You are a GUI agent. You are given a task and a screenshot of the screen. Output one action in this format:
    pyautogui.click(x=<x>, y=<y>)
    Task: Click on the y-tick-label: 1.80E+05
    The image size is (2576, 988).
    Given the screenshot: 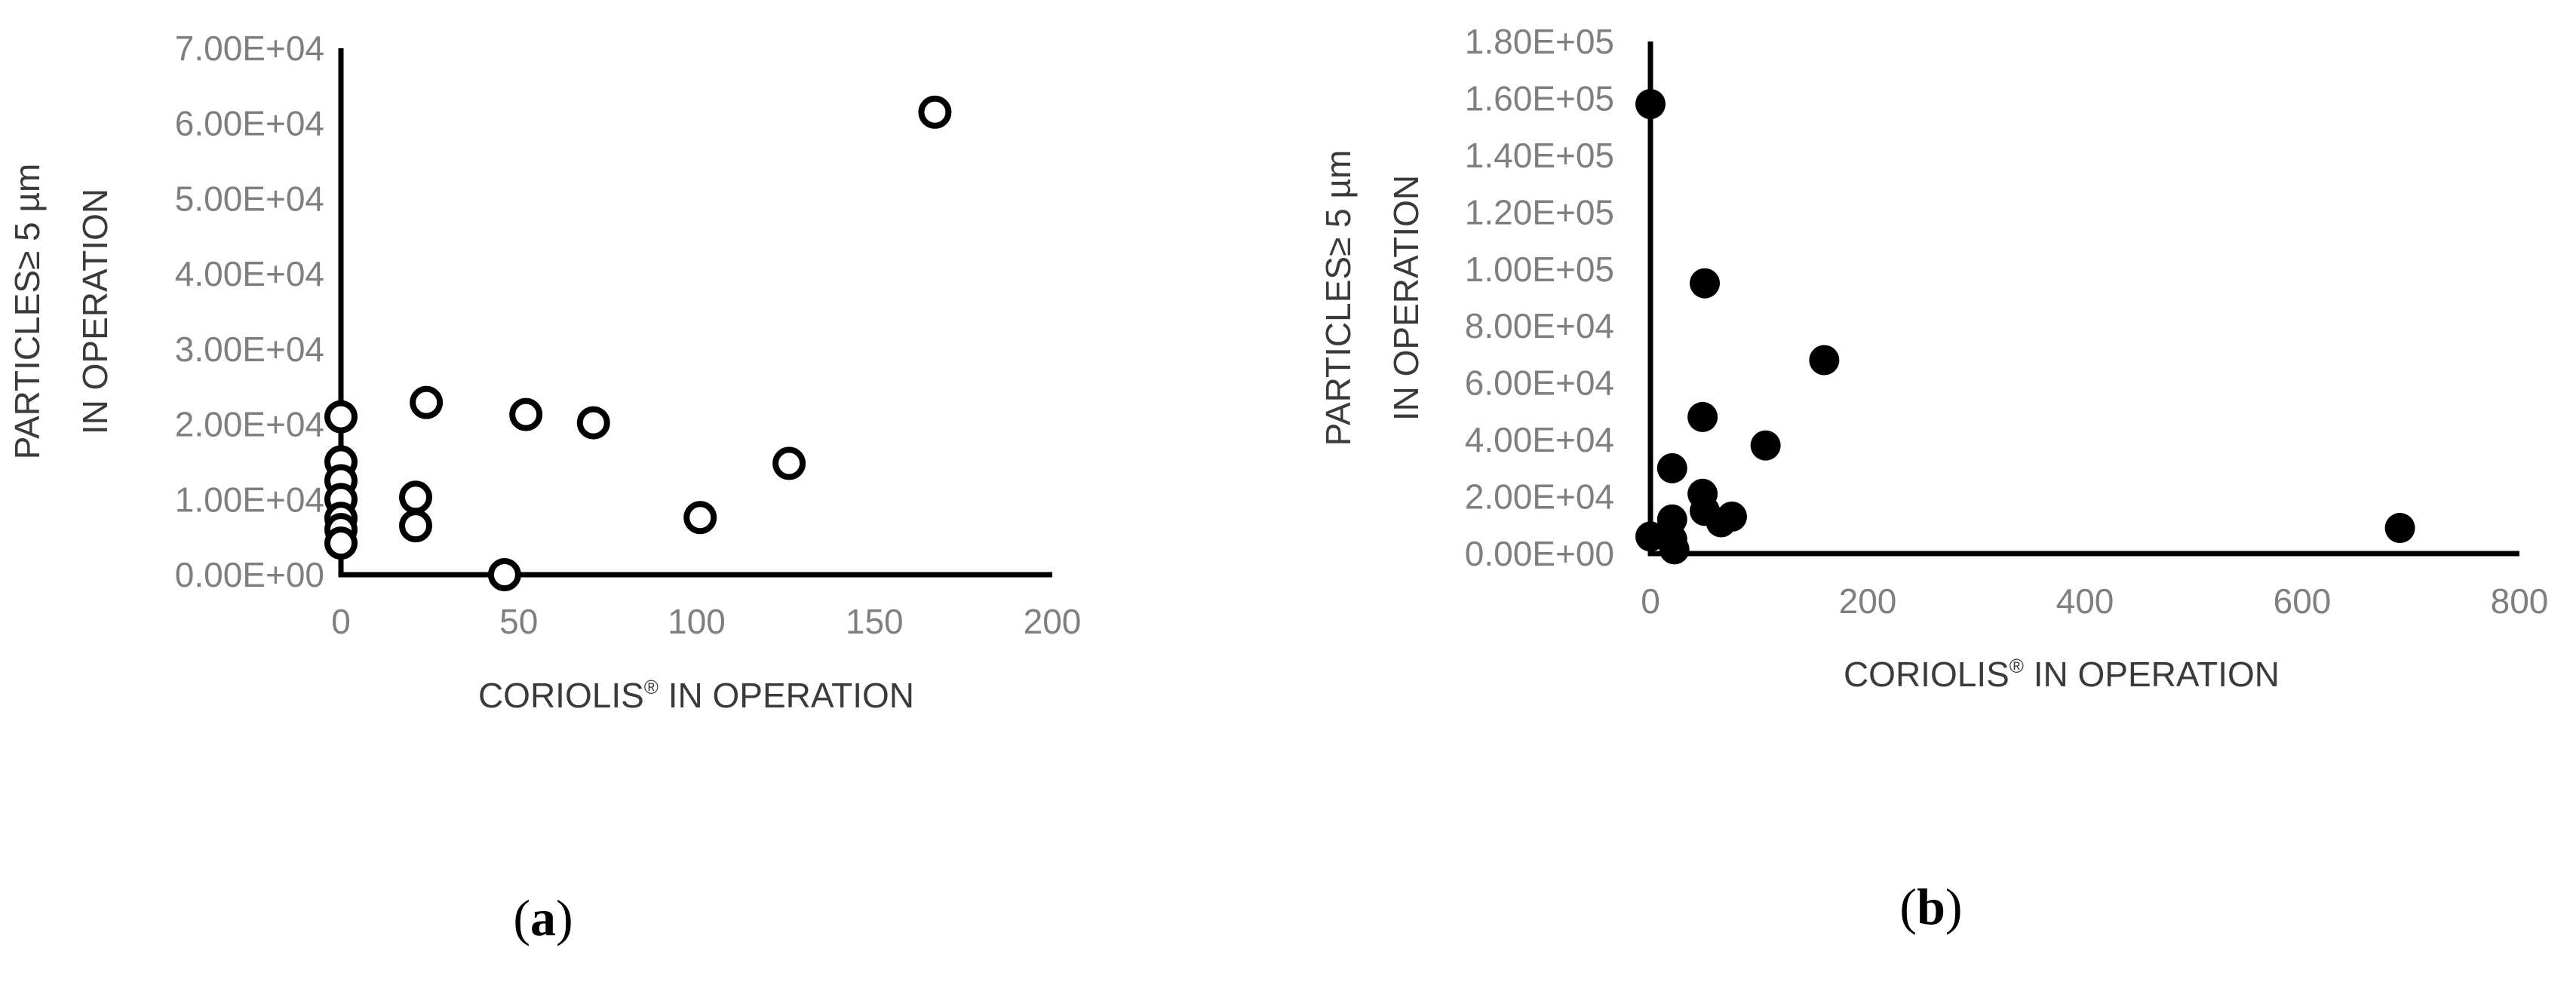 What is the action you would take?
    pyautogui.click(x=1539, y=41)
    